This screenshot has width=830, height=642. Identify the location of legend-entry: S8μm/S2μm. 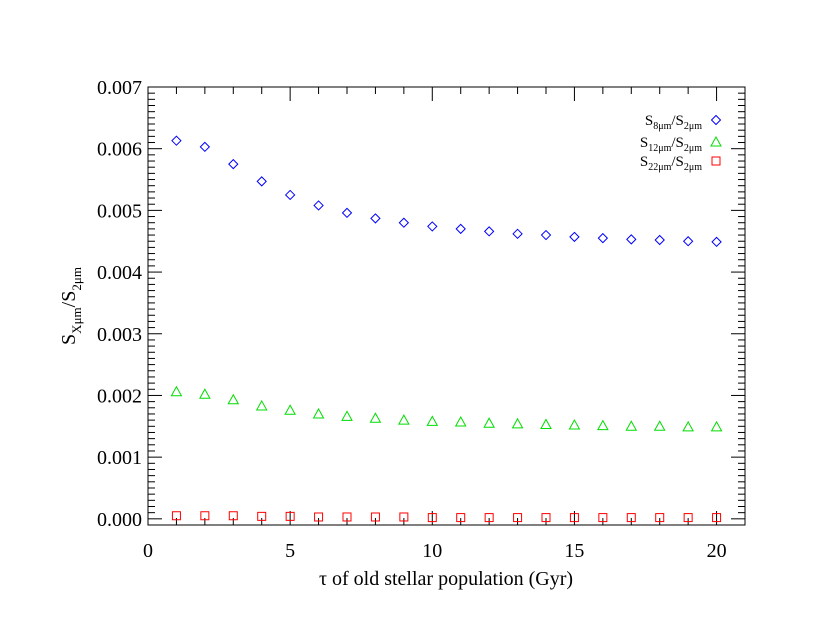
(673, 122).